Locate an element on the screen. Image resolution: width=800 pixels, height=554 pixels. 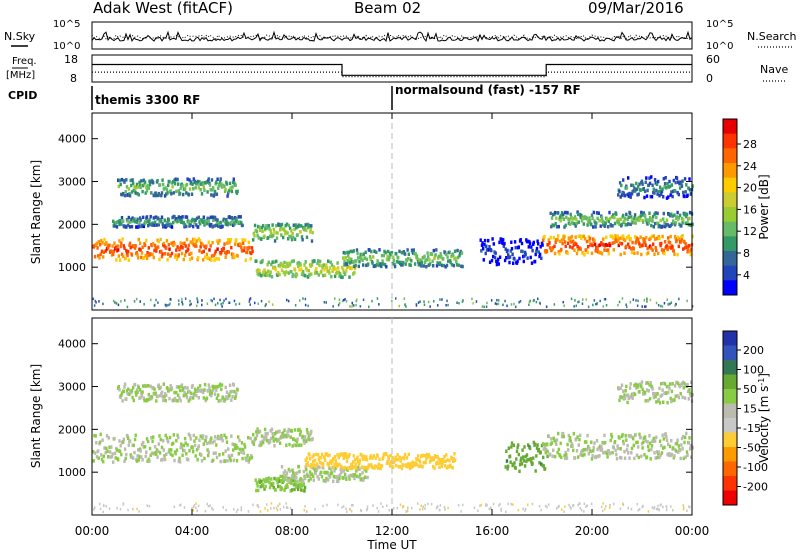
colorbar-tick-label: -100 is located at coordinates (755, 467).